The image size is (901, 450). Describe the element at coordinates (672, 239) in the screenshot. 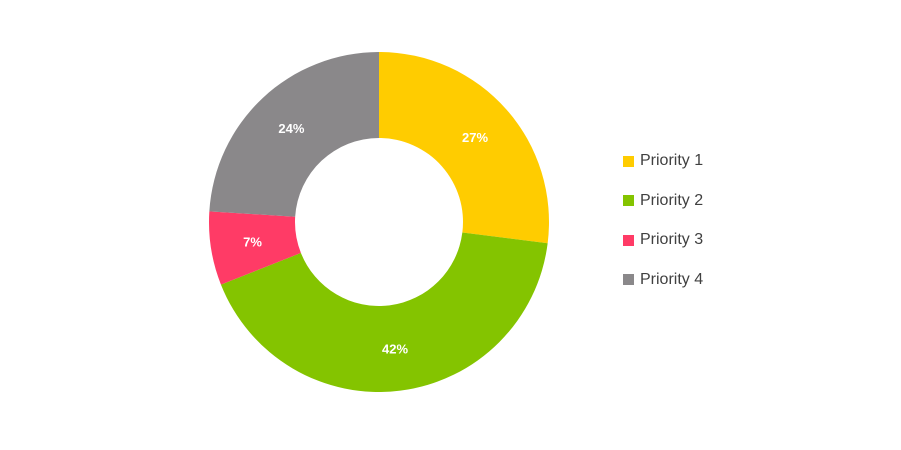

I see `legend-label: Priority 3` at that location.